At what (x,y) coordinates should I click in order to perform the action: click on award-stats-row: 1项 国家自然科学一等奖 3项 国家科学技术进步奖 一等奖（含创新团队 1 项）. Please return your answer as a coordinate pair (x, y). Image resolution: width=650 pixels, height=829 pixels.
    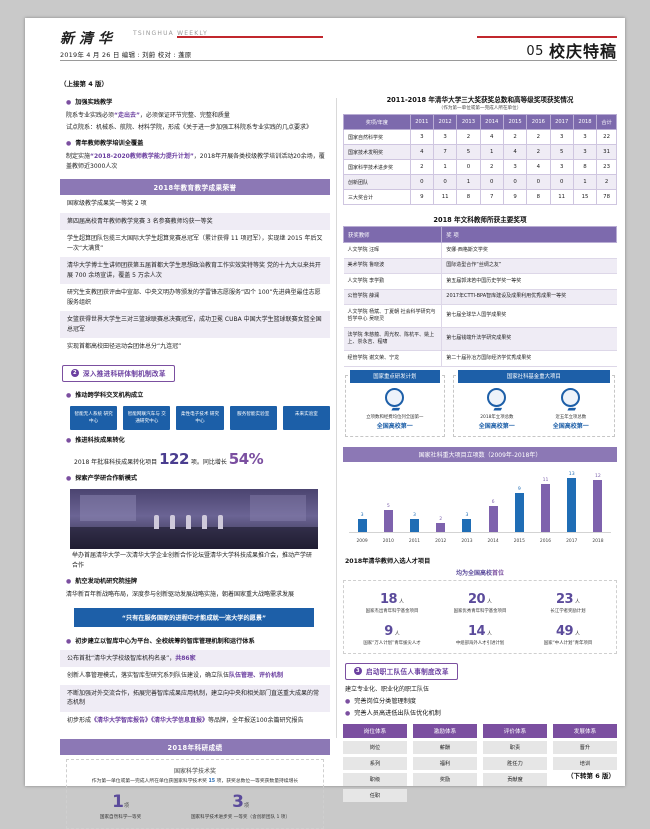
    Looking at the image, I should click on (195, 806).